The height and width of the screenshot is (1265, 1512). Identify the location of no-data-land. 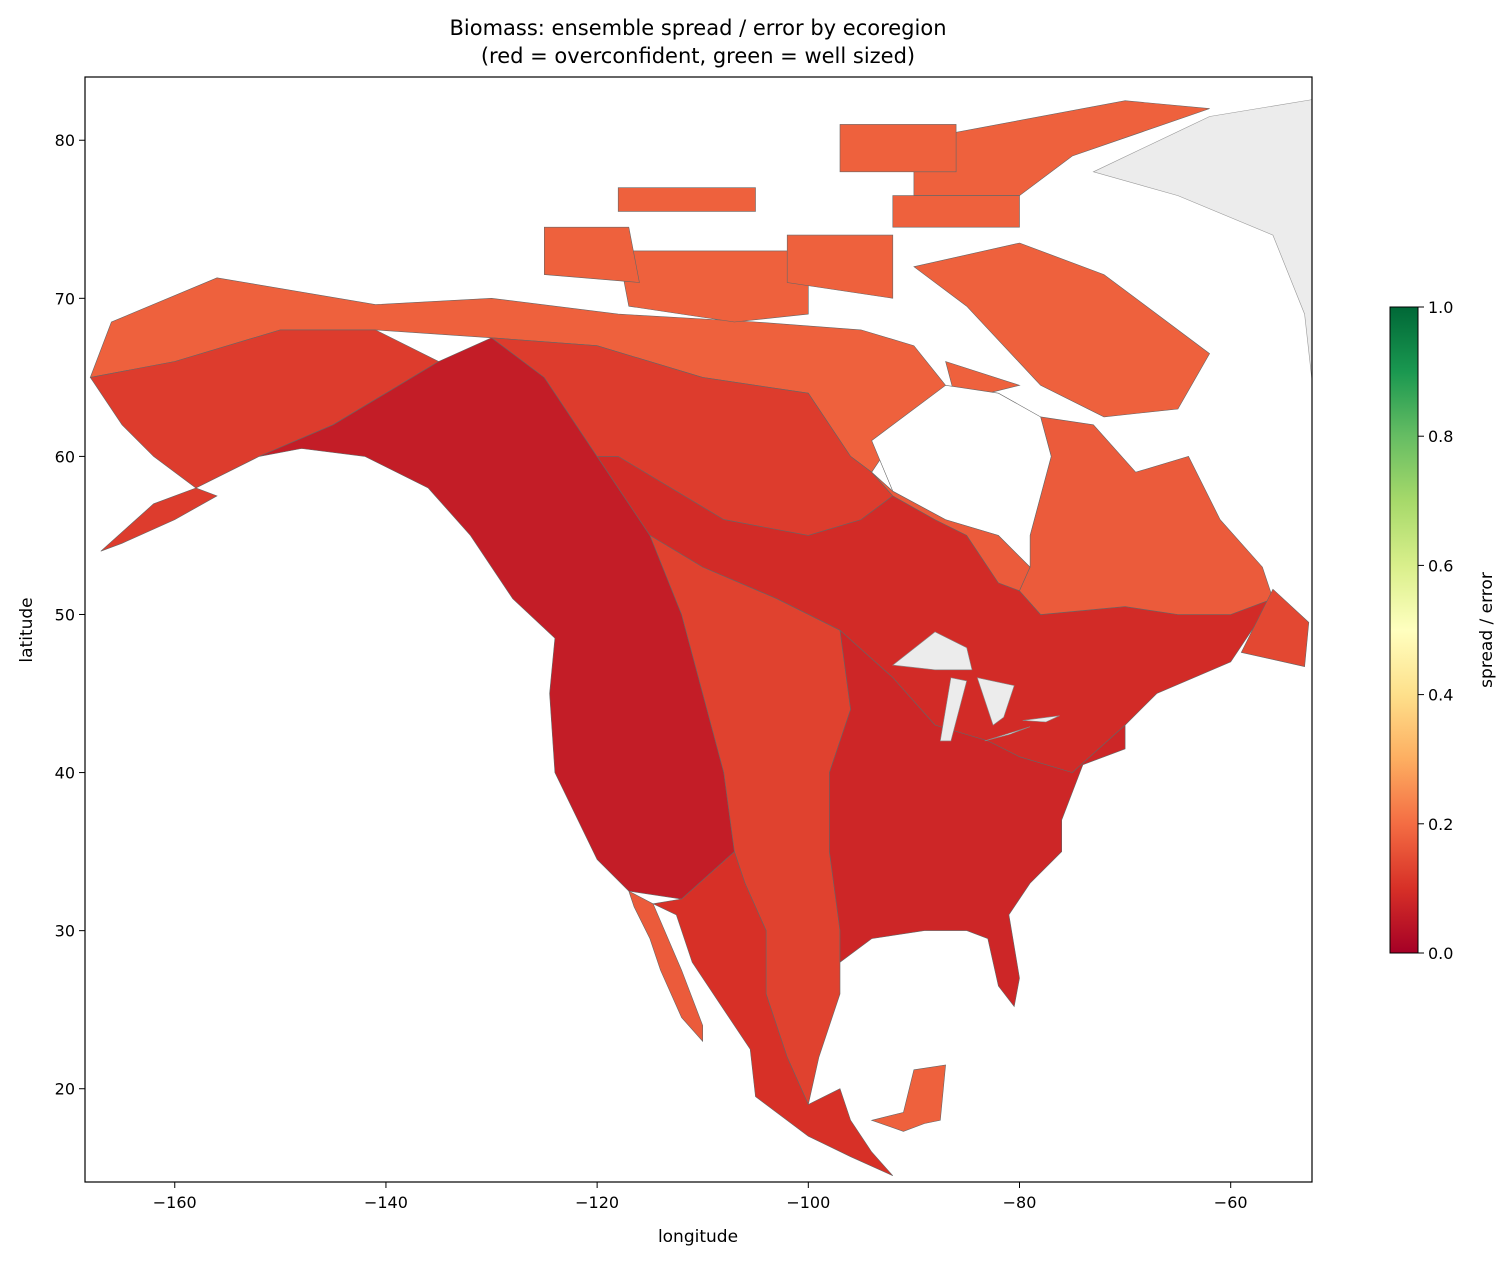
(1202, 241).